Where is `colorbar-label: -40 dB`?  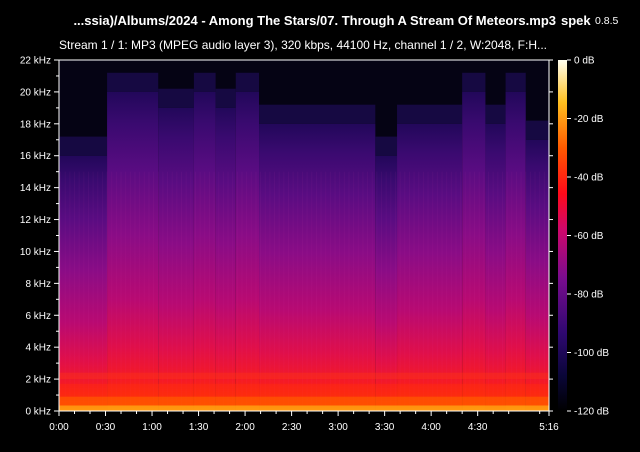 colorbar-label: -40 dB is located at coordinates (589, 178).